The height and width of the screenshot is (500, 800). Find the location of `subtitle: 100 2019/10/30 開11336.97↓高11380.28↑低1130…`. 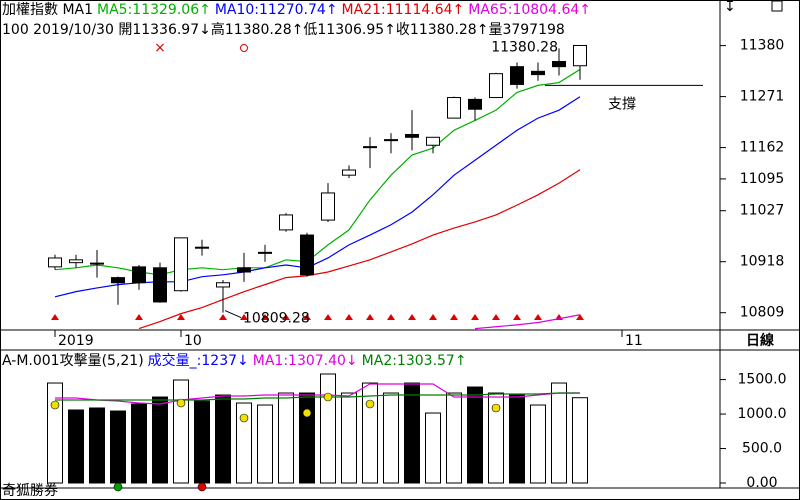

subtitle: 100 2019/10/30 開11336.97↓高11380.28↑低1130… is located at coordinates (283, 29).